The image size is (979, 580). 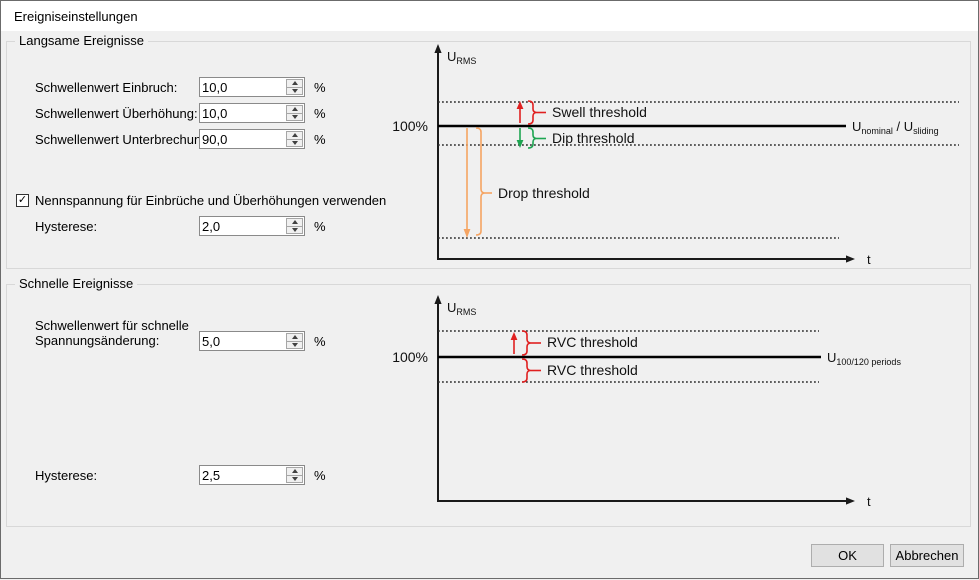 What do you see at coordinates (242, 341) in the screenshot?
I see `threshold-rvc-input` at bounding box center [242, 341].